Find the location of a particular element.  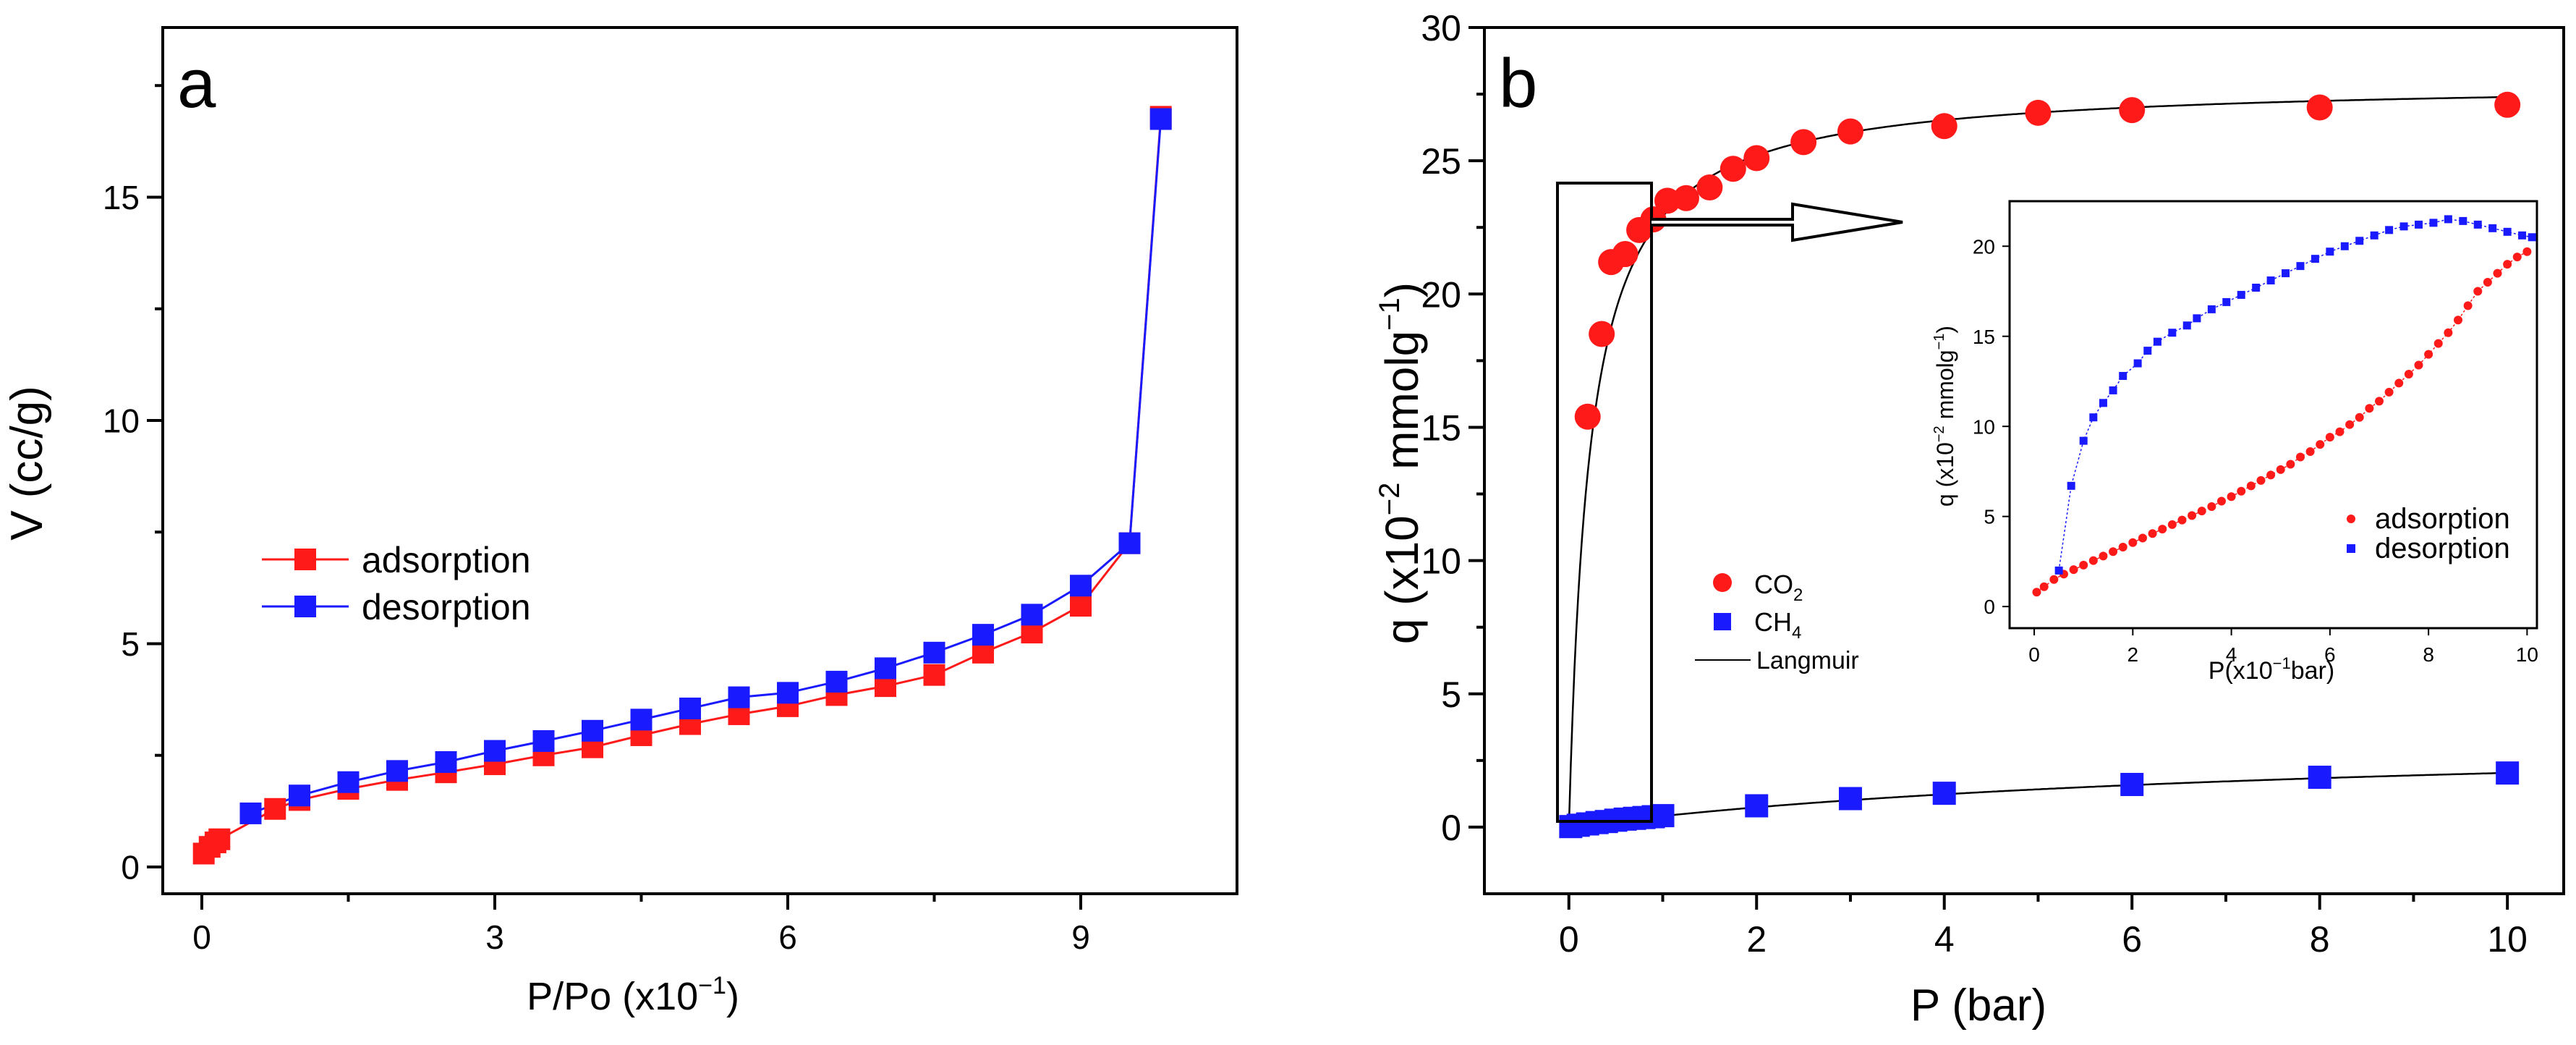

inset-adsorption-line is located at coordinates (2282, 422).